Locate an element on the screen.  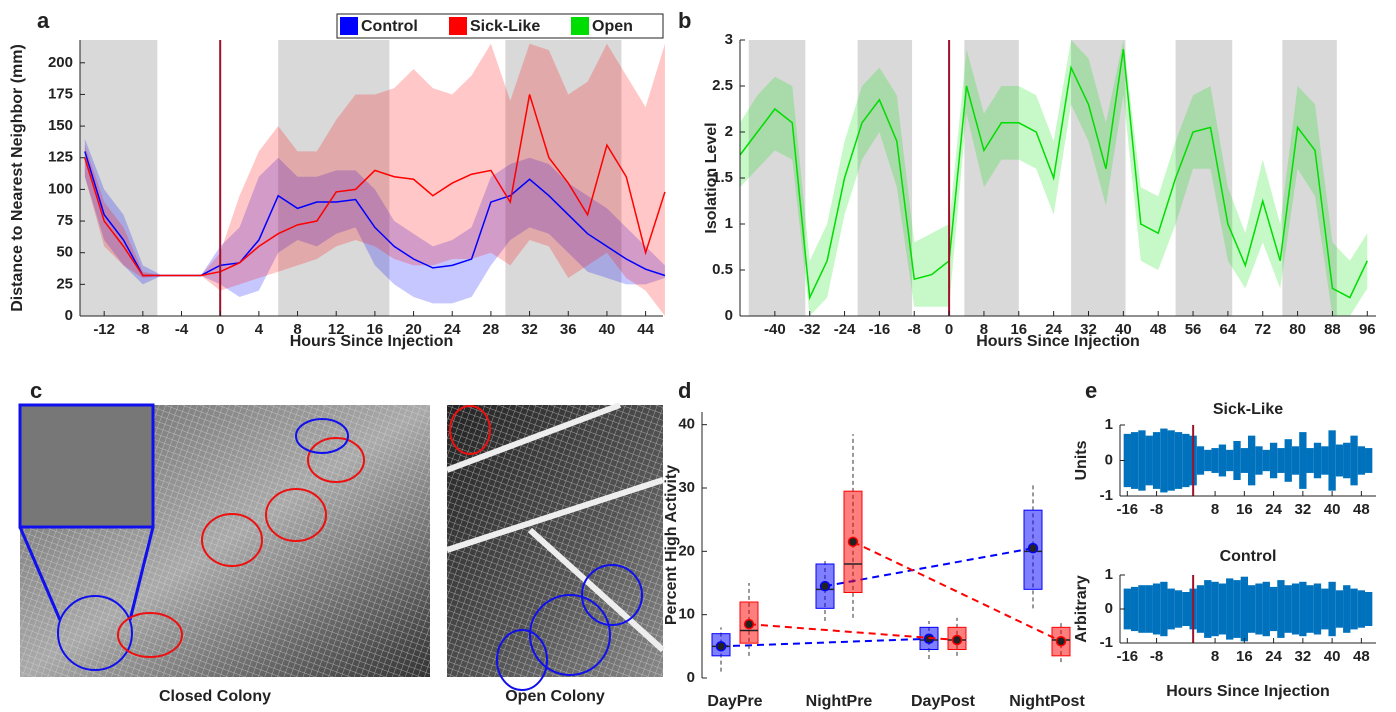
y-axis-label: Arbitrary is located at coordinates (1081, 609).